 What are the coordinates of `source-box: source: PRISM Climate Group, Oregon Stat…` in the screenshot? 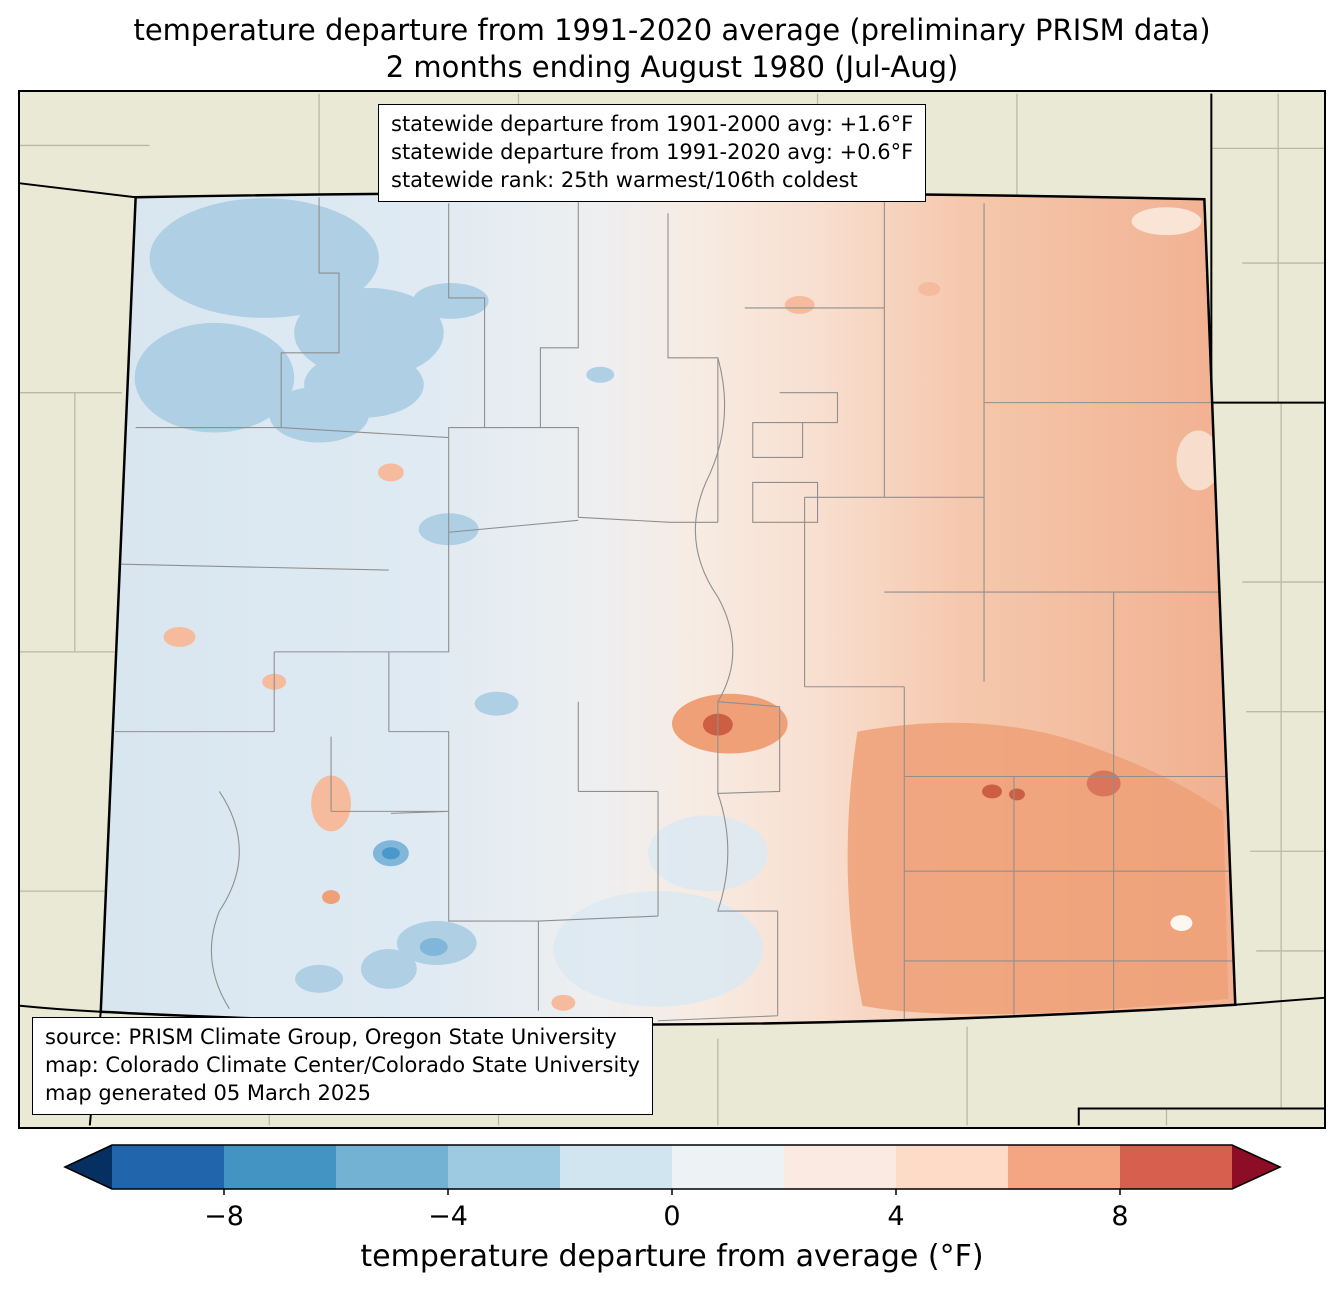 It's located at (342, 1066).